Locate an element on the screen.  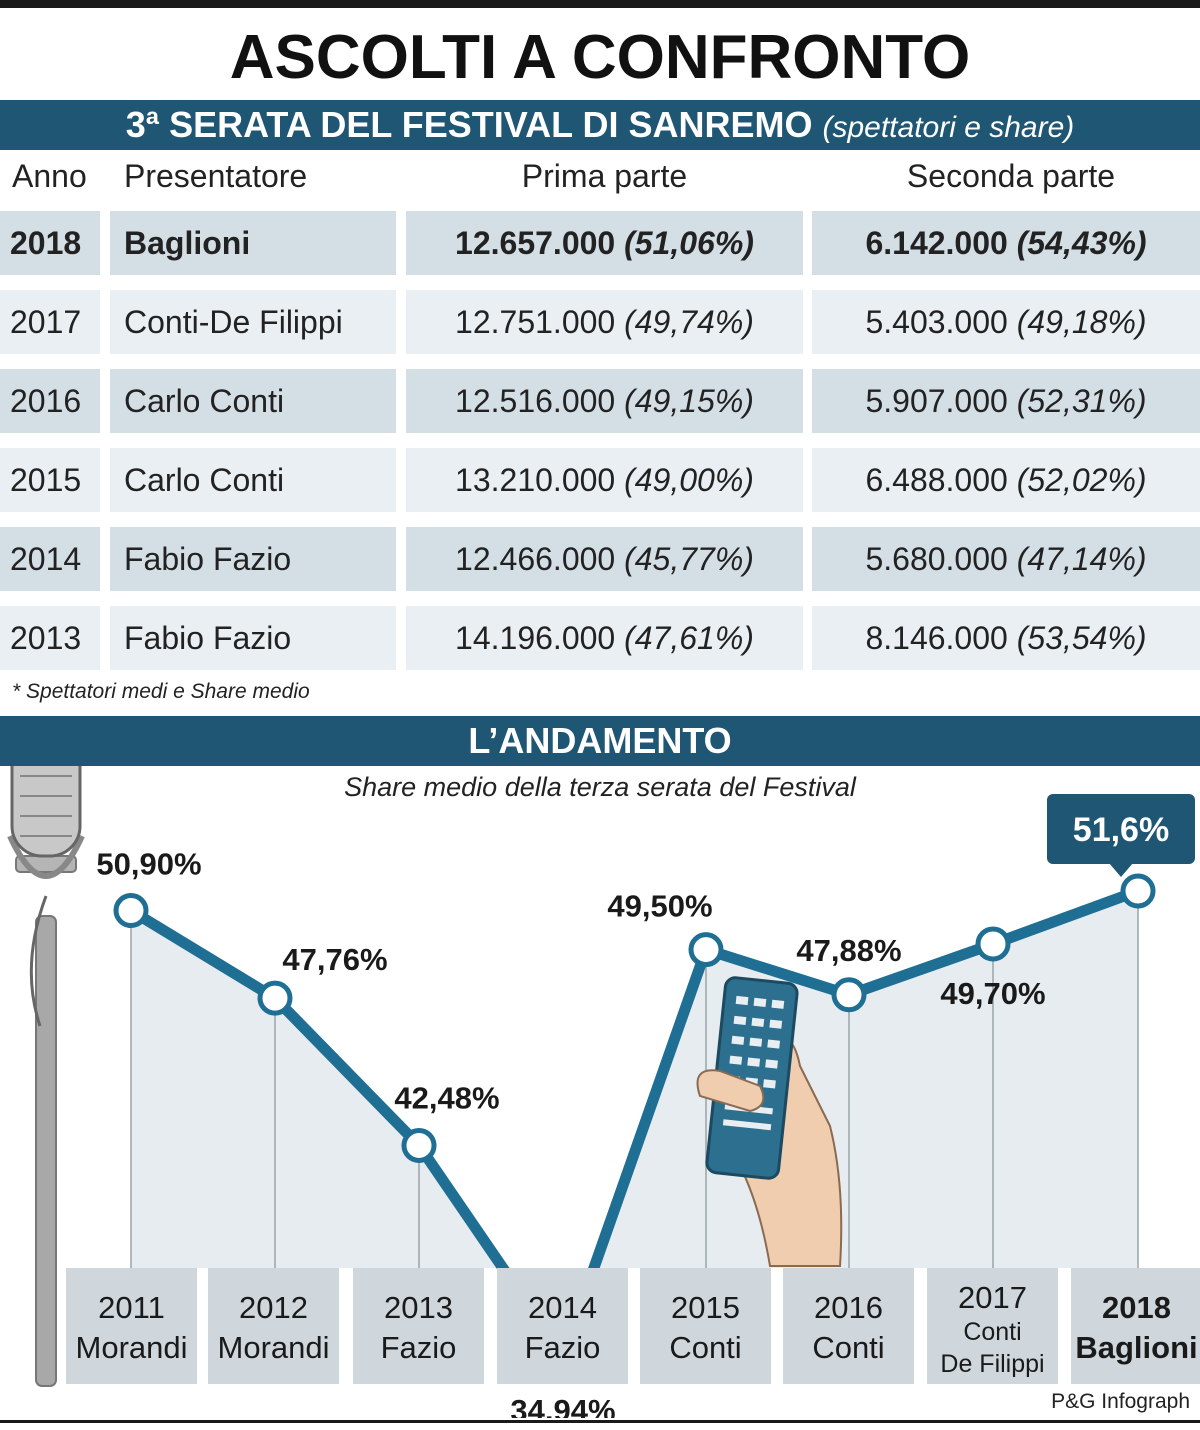
tick-label: Baglioni is located at coordinates (1136, 1347).